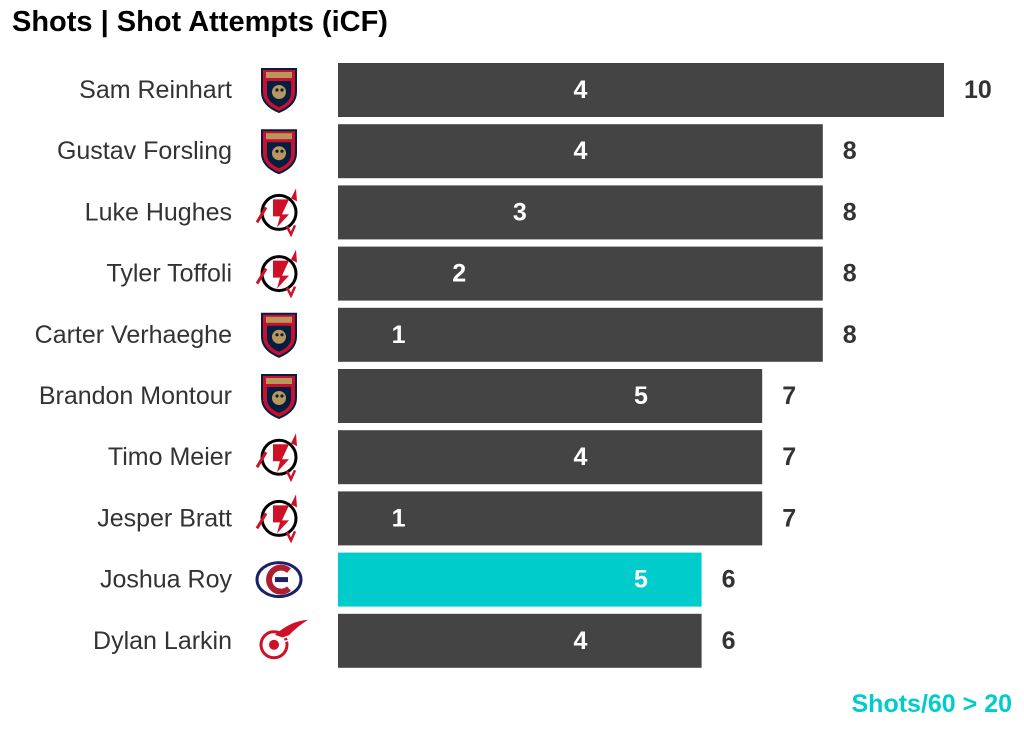 The height and width of the screenshot is (731, 1024). I want to click on player-label: Brandon Montour, so click(135, 396).